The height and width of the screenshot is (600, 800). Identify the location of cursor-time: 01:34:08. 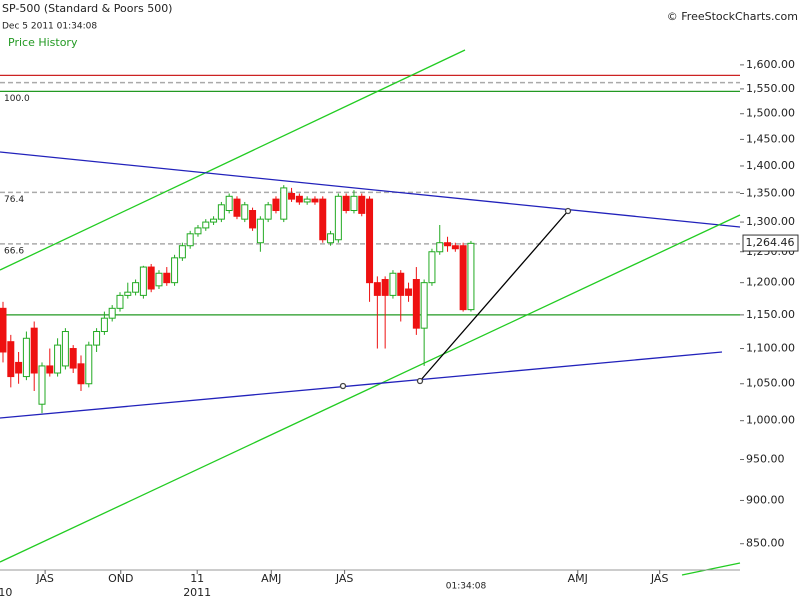
(466, 587).